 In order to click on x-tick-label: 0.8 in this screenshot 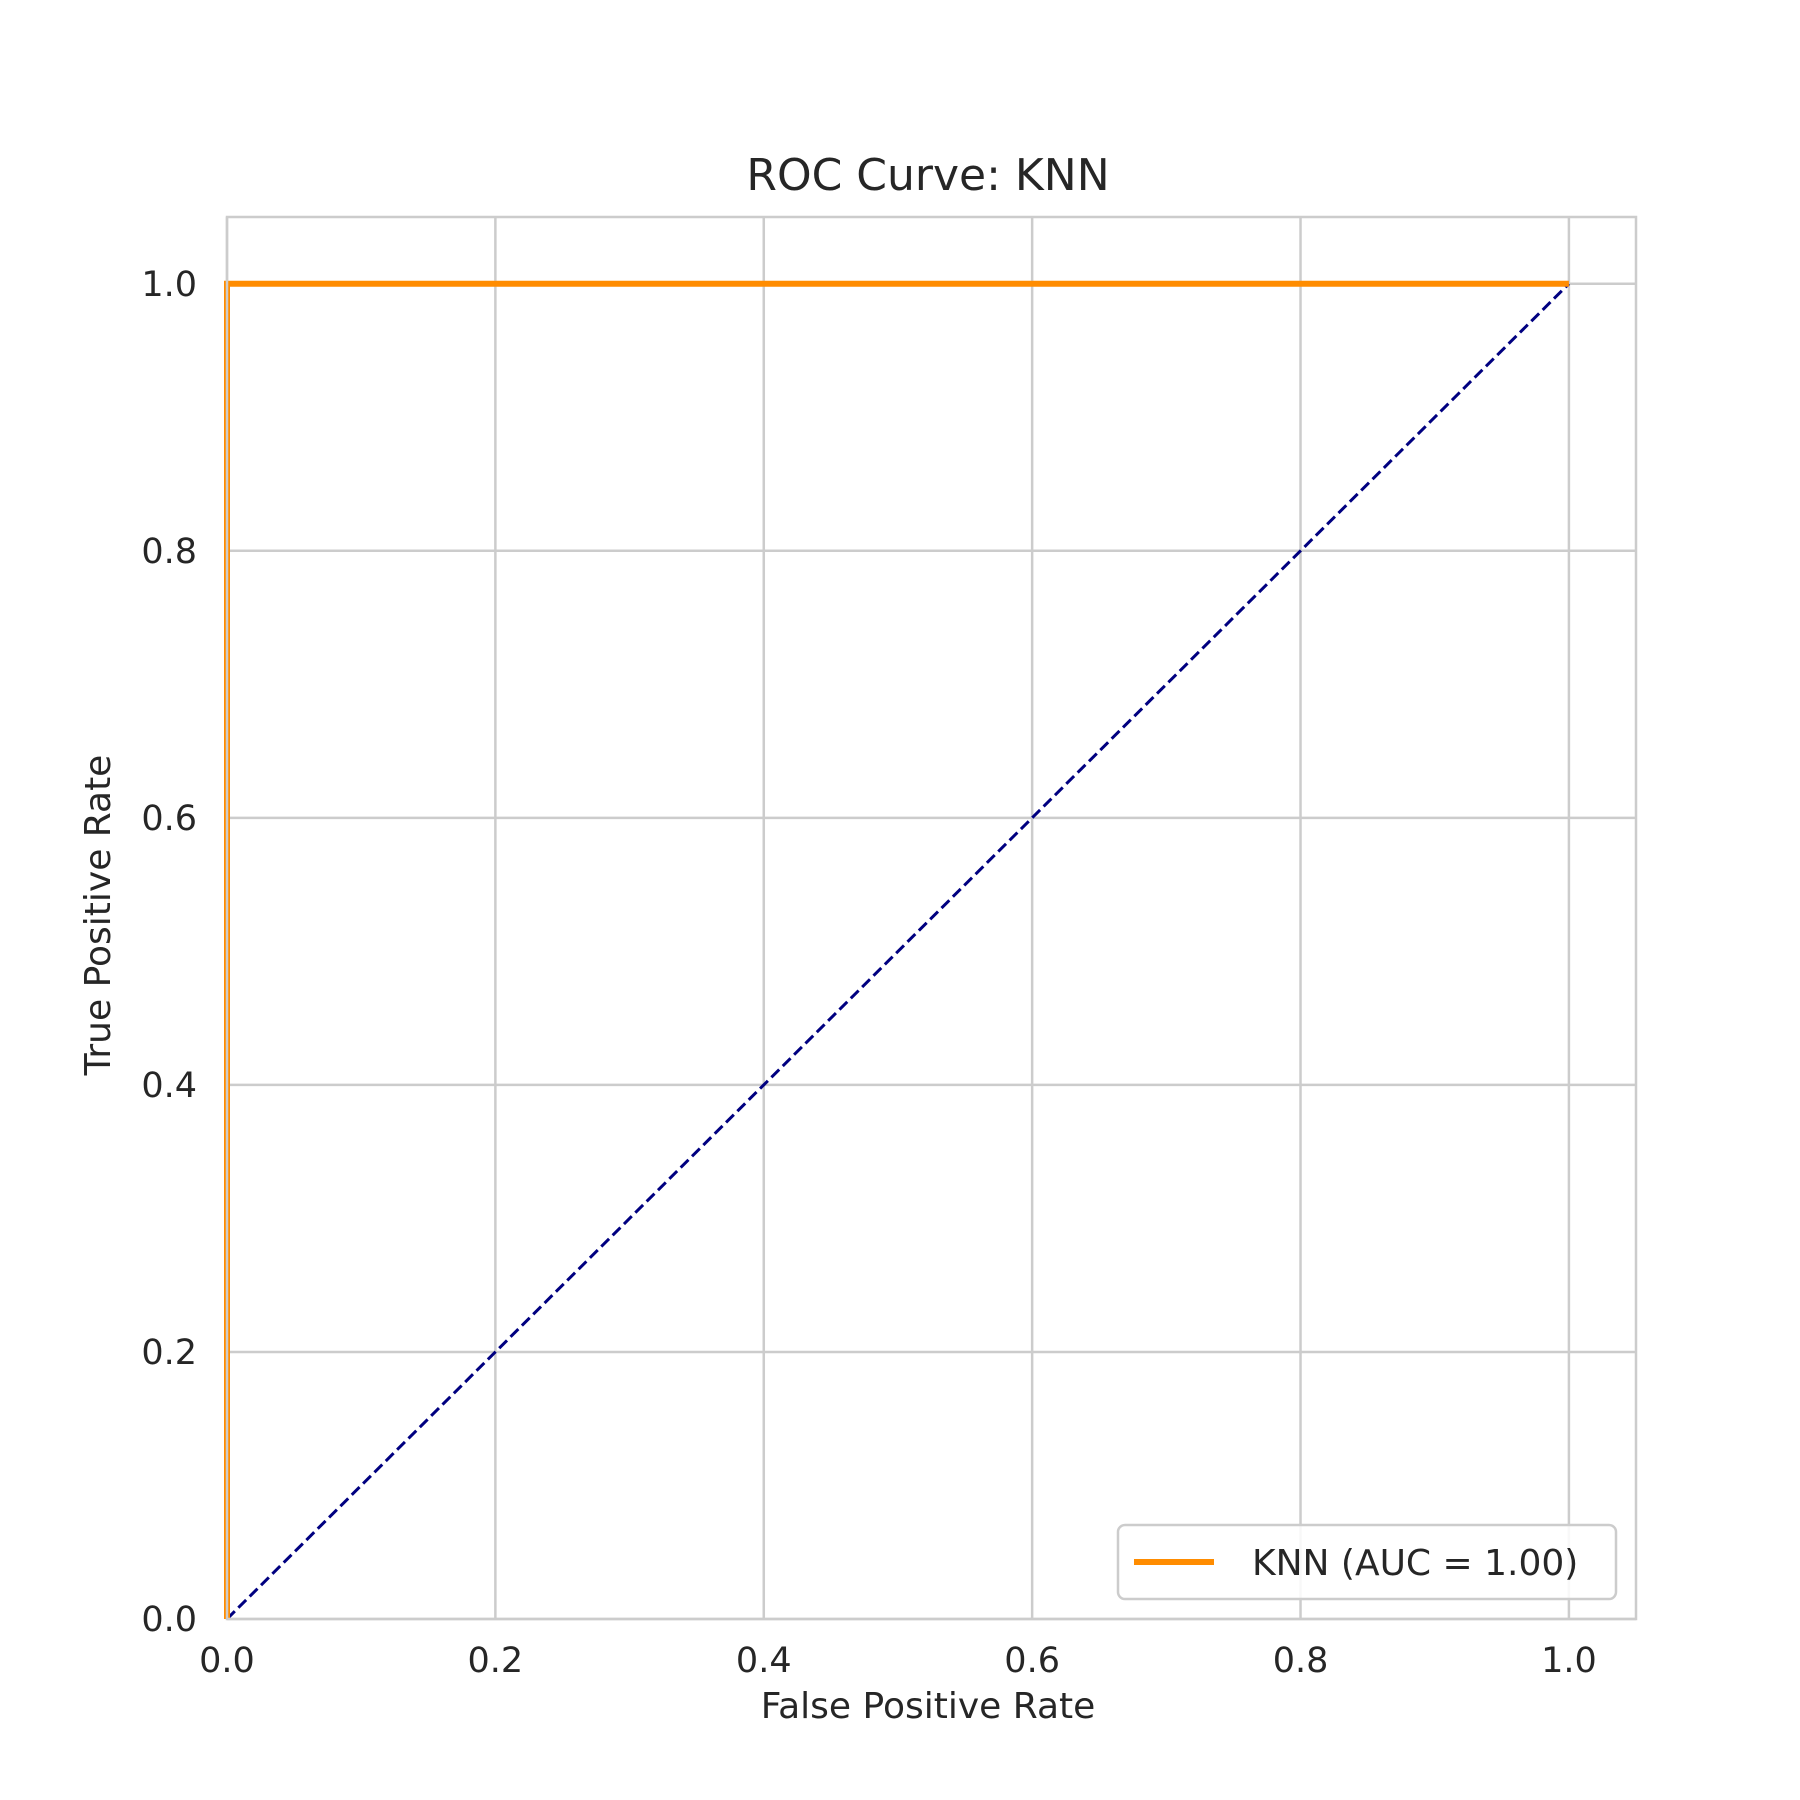, I will do `click(1301, 1661)`.